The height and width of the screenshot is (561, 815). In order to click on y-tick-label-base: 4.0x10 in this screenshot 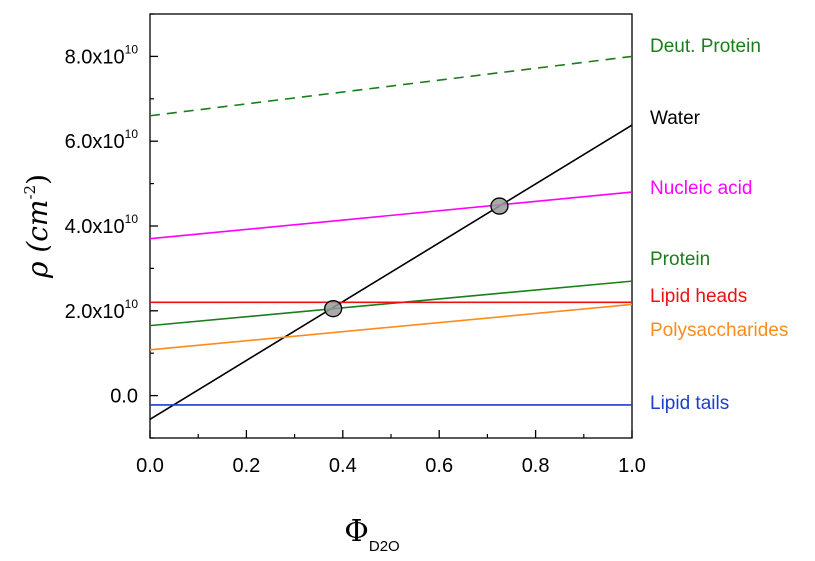, I will do `click(95, 227)`.